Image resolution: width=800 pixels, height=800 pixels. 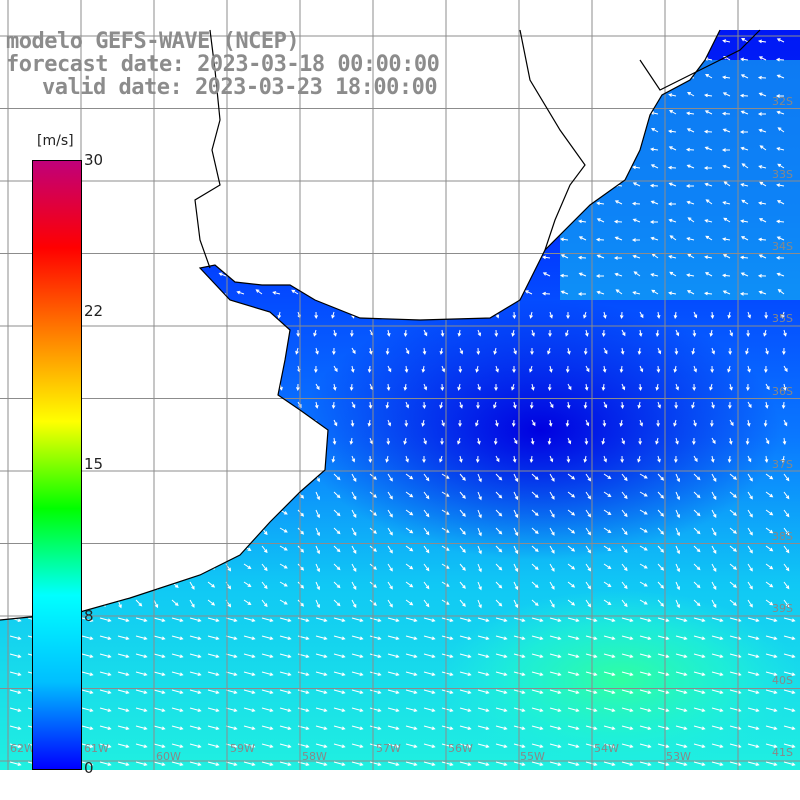 I want to click on lat-label: 38S, so click(x=782, y=536).